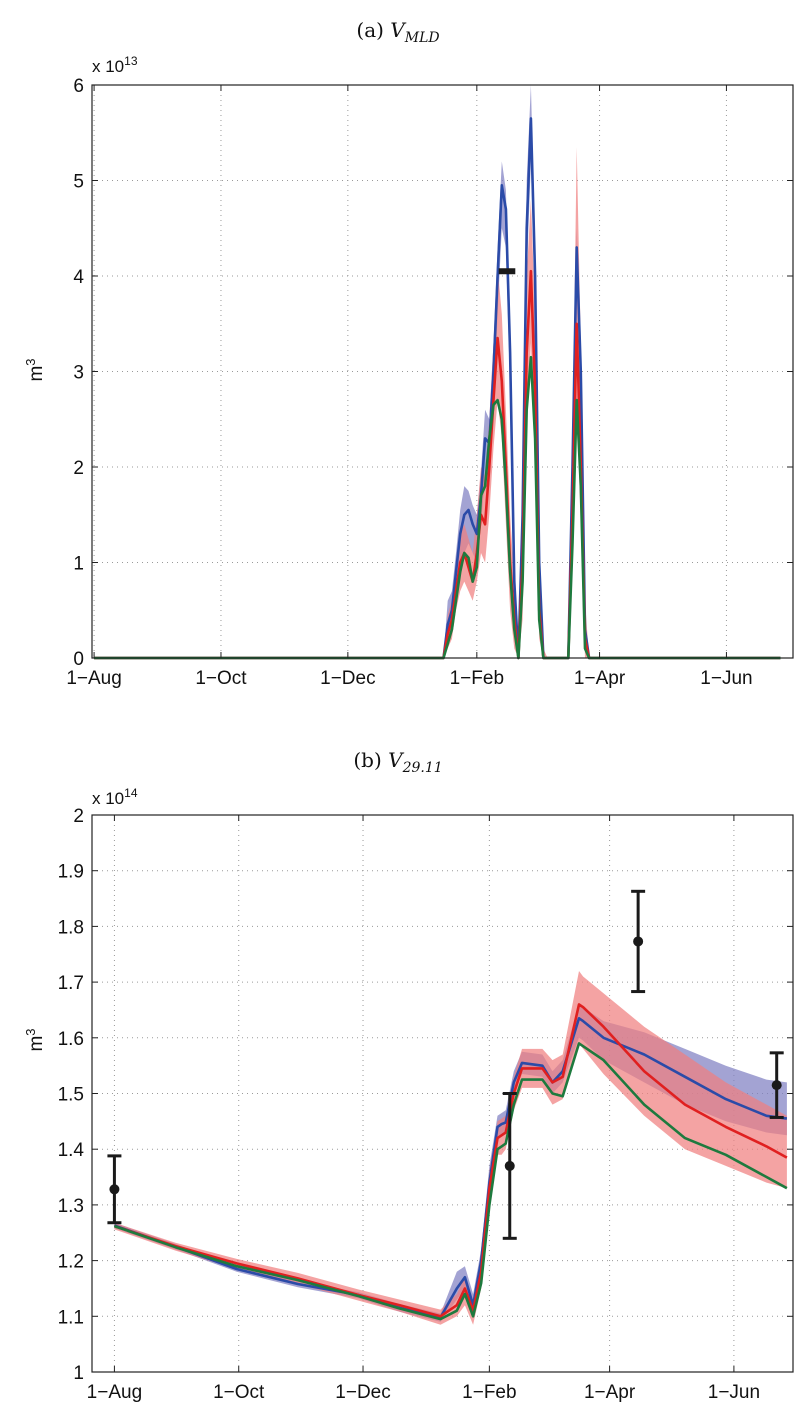 Image resolution: width=796 pixels, height=1405 pixels. I want to click on y-tick-label: 5, so click(78, 182).